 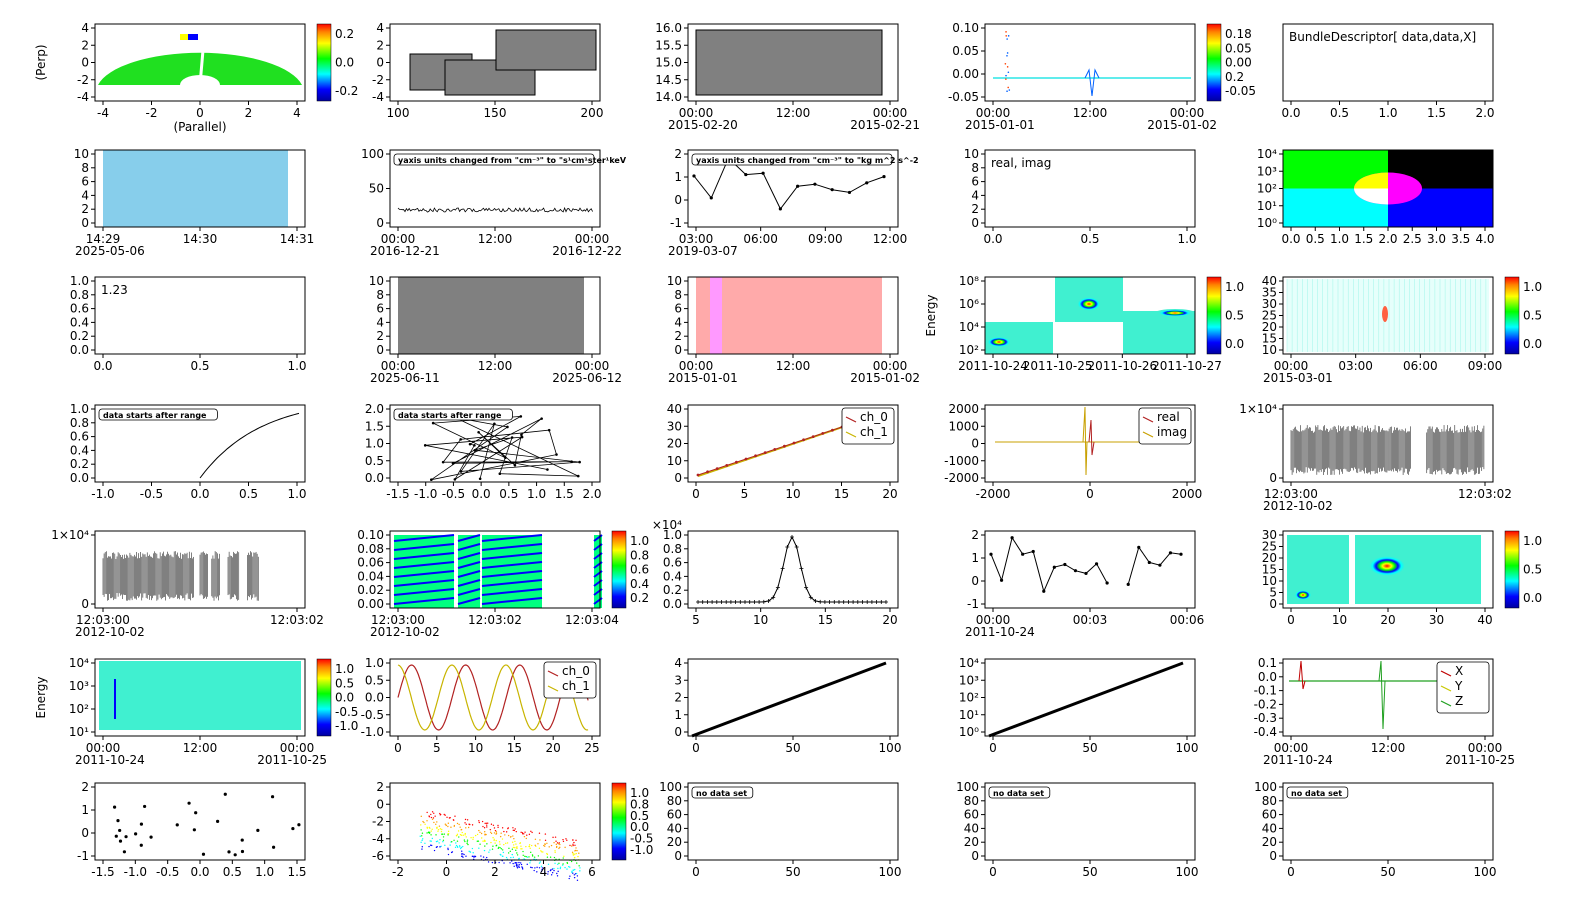 What do you see at coordinates (1269, 304) in the screenshot?
I see `y-tick-label: 30` at bounding box center [1269, 304].